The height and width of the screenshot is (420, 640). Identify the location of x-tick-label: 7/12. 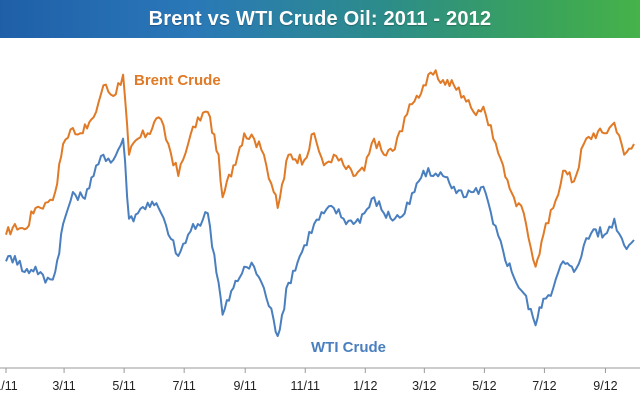
(544, 386).